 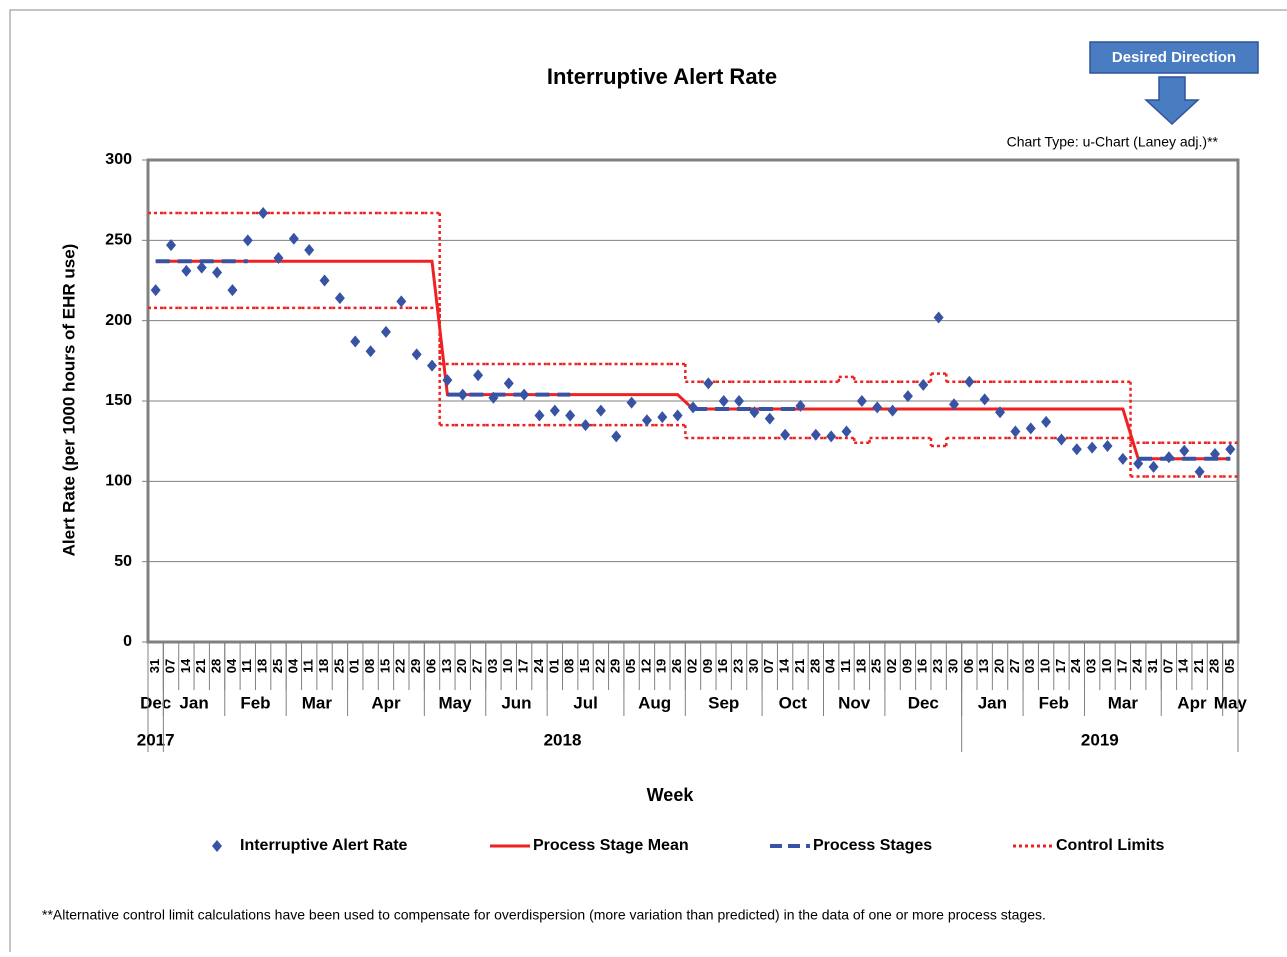 I want to click on y-tick-label: 200, so click(x=118, y=320).